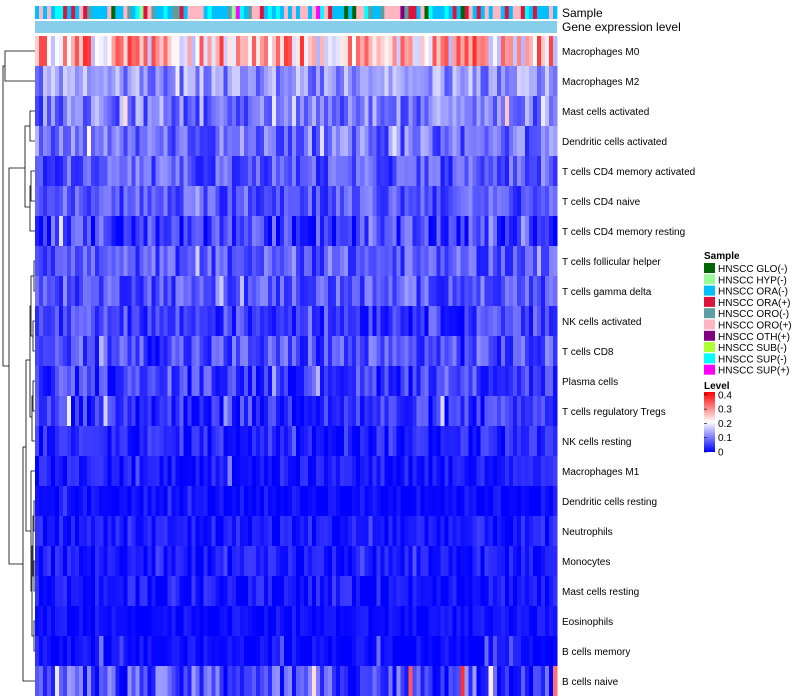  I want to click on row-label: B cells naive, so click(590, 682).